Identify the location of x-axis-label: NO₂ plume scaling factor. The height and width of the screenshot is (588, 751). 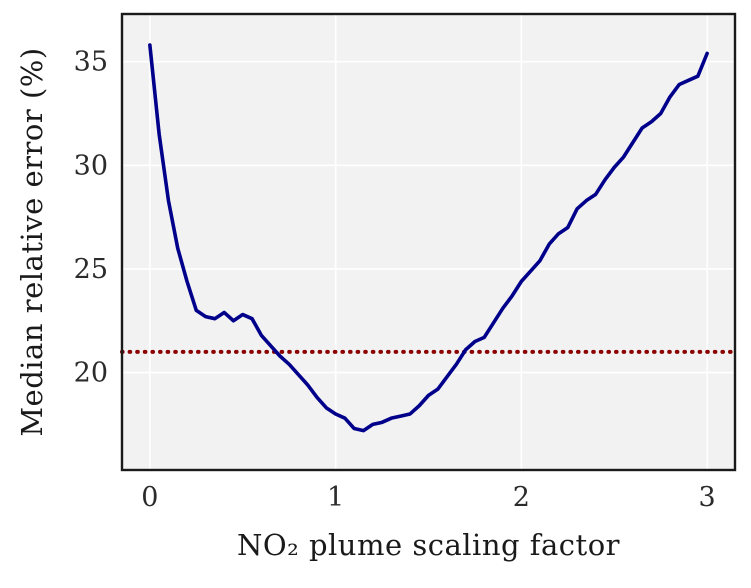
(428, 545).